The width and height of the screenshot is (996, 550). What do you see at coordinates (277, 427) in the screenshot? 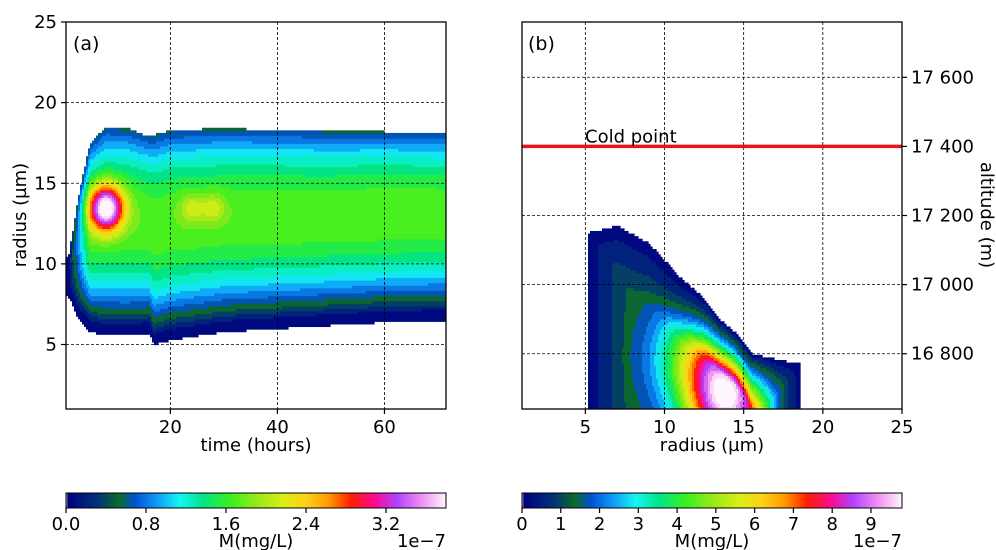
I see `x-tick-label: 40` at bounding box center [277, 427].